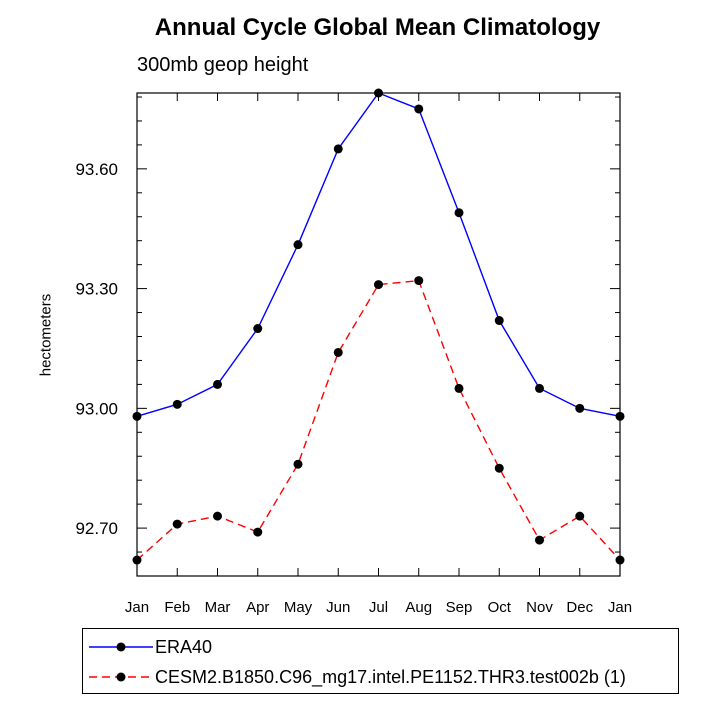 The height and width of the screenshot is (715, 715). Describe the element at coordinates (539, 607) in the screenshot. I see `x-tick-label: Nov` at that location.